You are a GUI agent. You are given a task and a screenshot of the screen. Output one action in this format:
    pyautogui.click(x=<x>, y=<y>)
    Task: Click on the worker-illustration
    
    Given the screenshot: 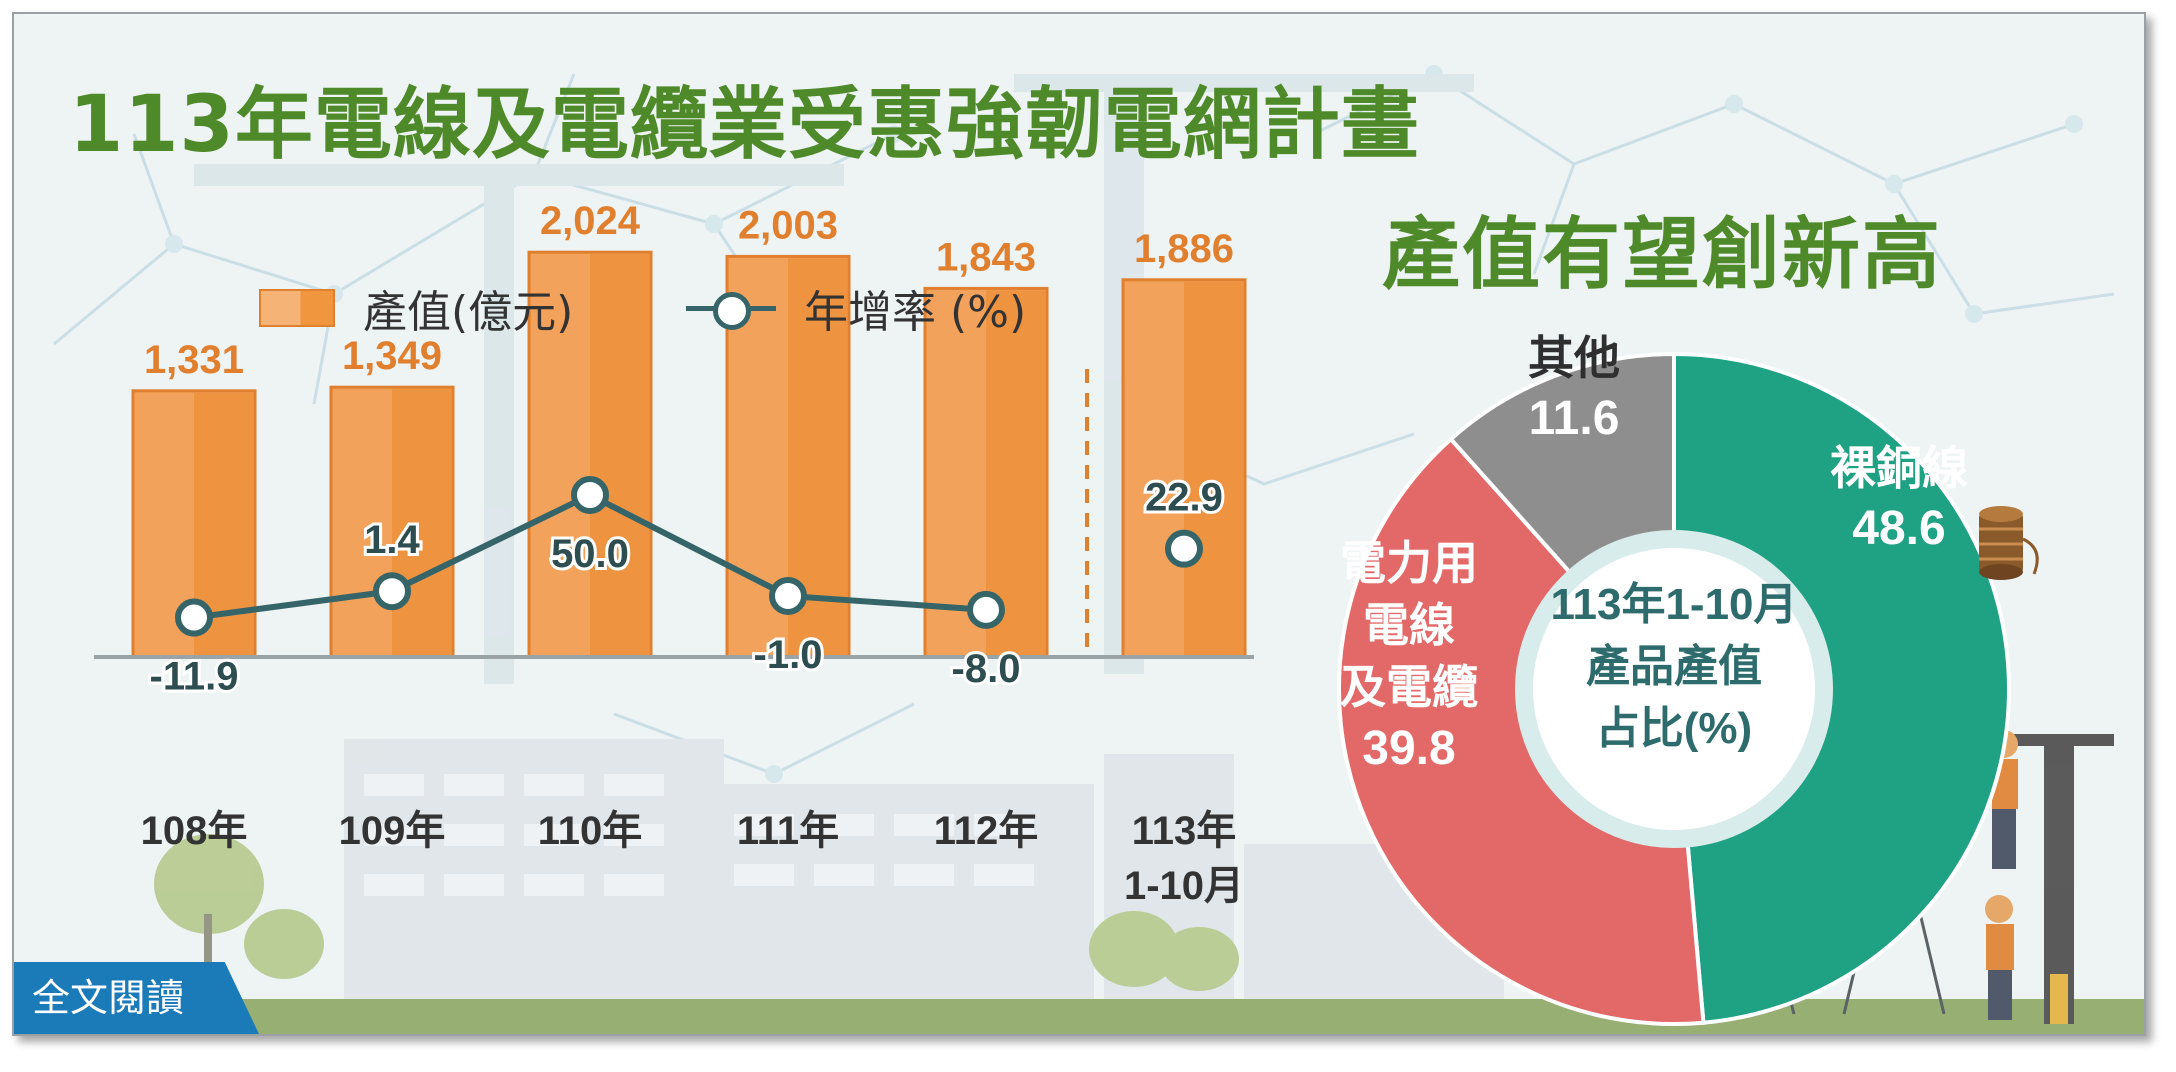 What is the action you would take?
    pyautogui.click(x=2001, y=875)
    